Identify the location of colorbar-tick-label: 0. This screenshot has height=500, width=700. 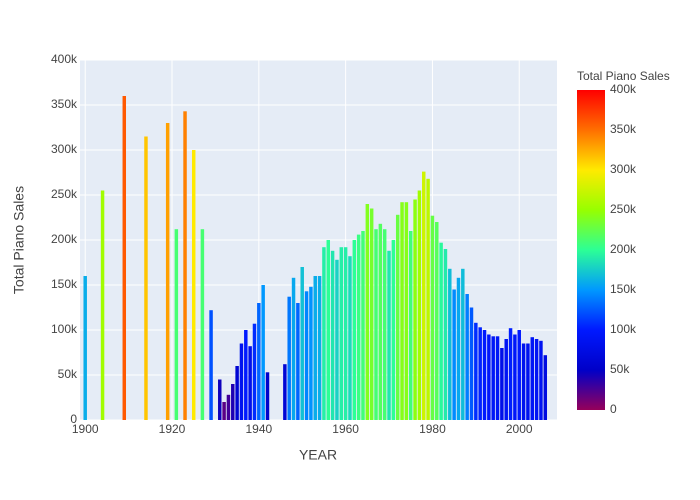
(613, 409).